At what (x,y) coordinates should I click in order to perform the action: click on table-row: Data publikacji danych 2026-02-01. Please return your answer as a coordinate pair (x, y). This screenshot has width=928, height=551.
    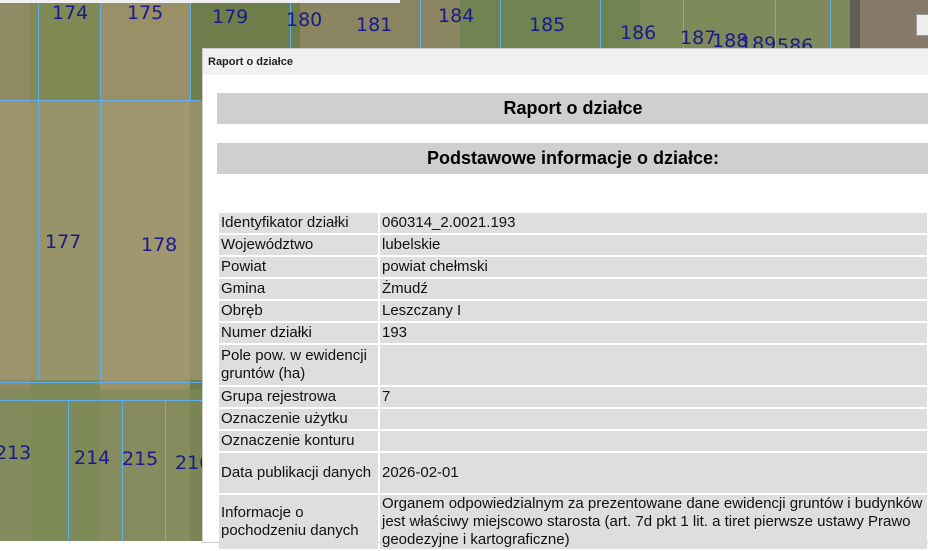
    Looking at the image, I should click on (573, 473).